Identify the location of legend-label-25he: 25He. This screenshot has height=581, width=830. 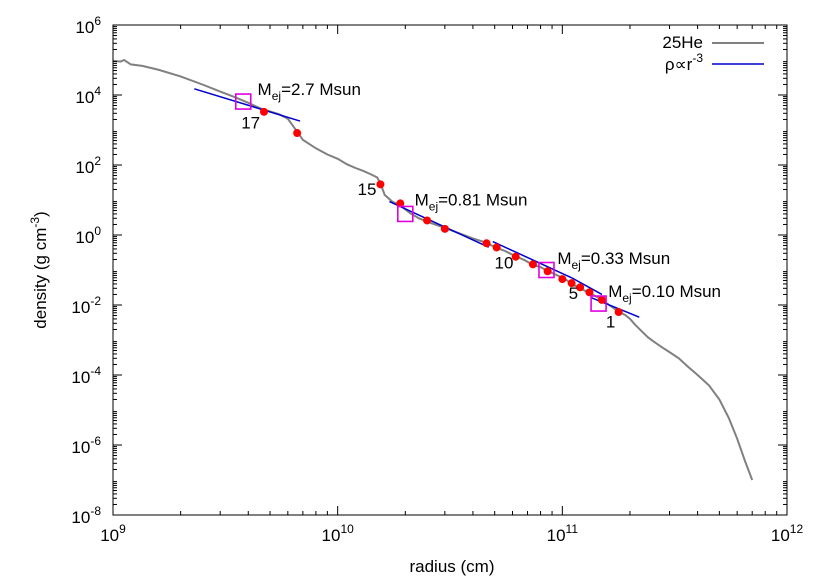
(682, 42).